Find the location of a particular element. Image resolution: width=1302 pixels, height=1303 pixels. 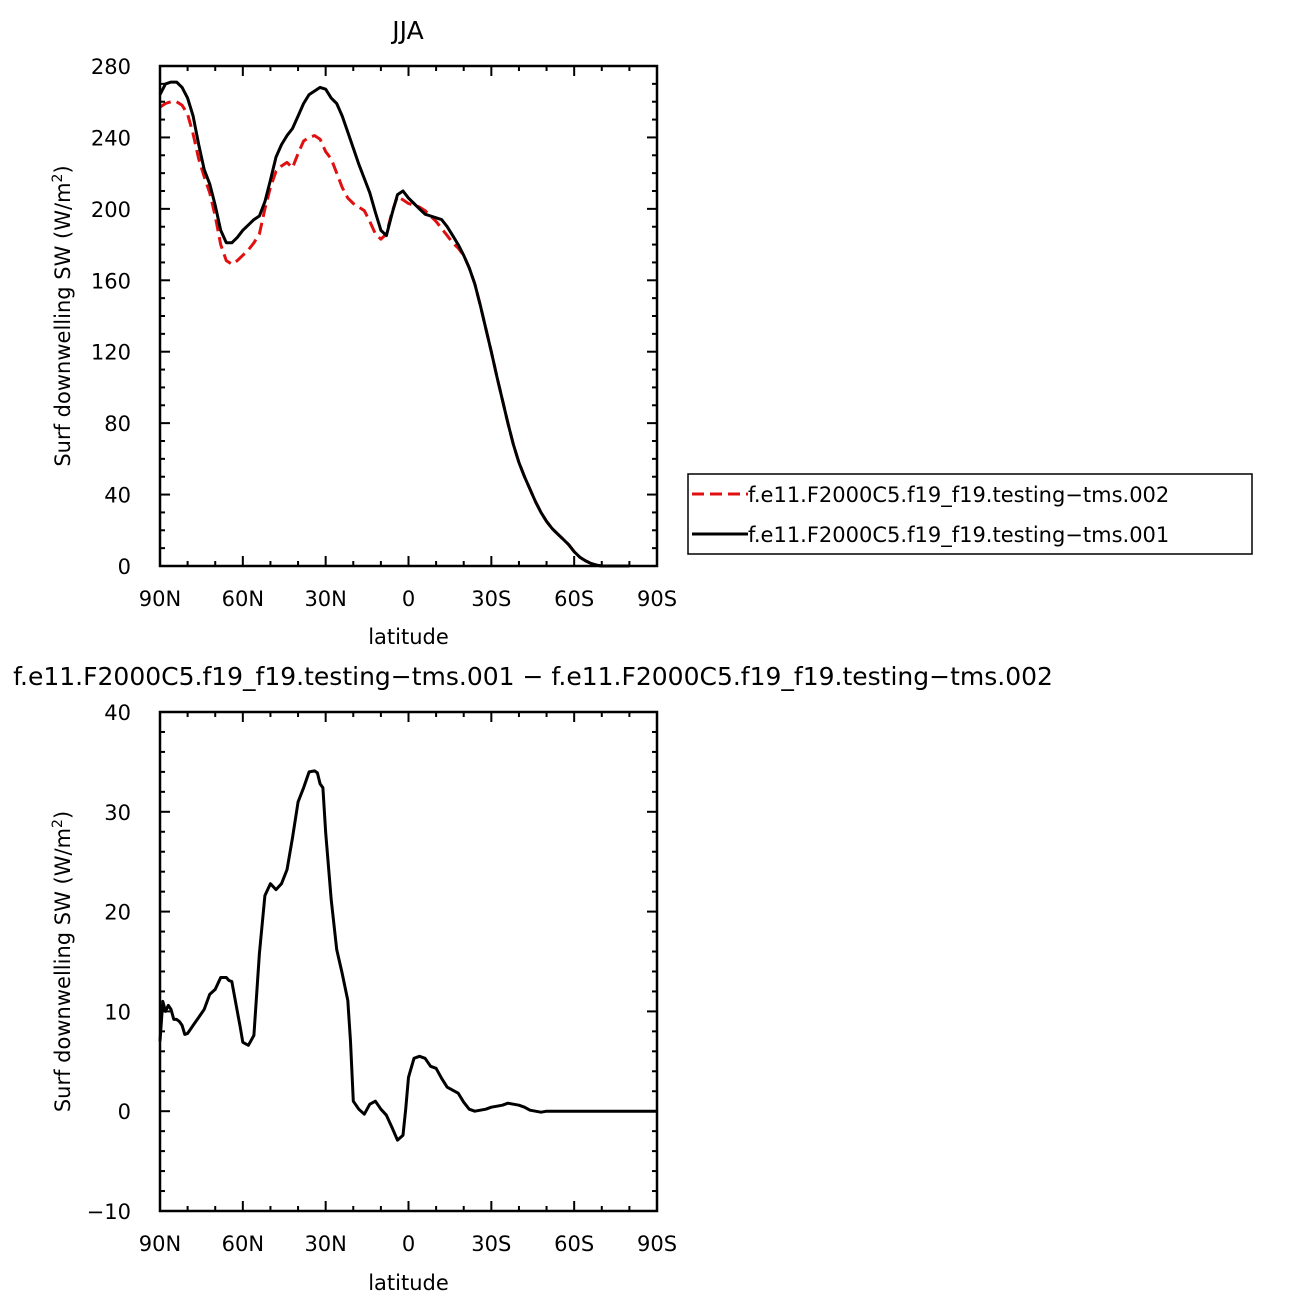

y-tick-label: 160 is located at coordinates (111, 281).